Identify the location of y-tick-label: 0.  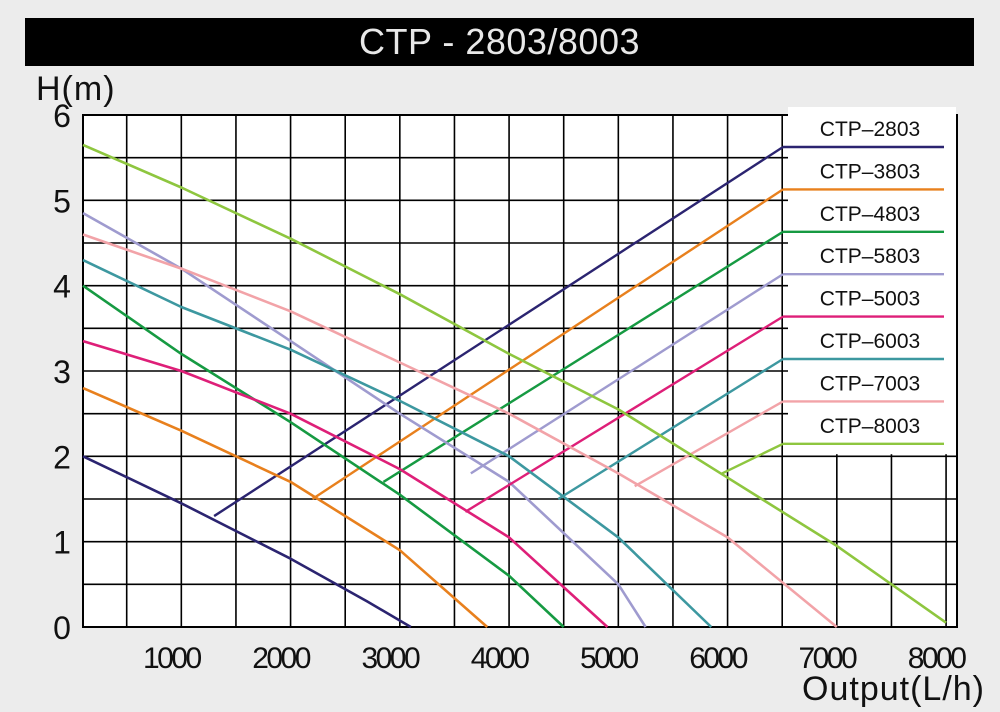
(62, 628).